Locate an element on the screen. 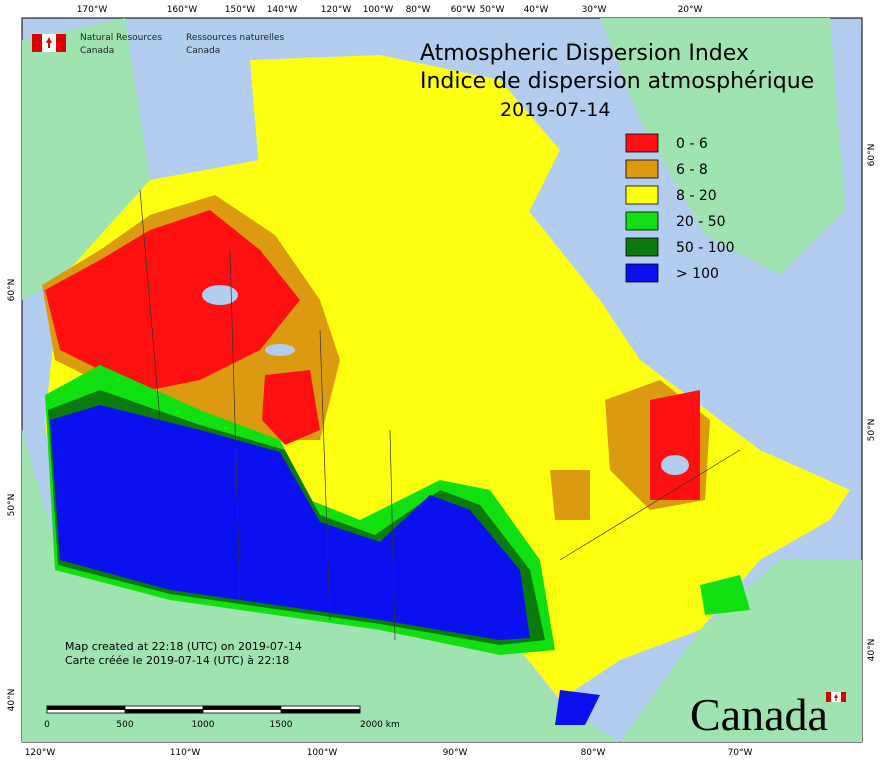 This screenshot has width=880, height=760. date: 2019-07-14 is located at coordinates (555, 110).